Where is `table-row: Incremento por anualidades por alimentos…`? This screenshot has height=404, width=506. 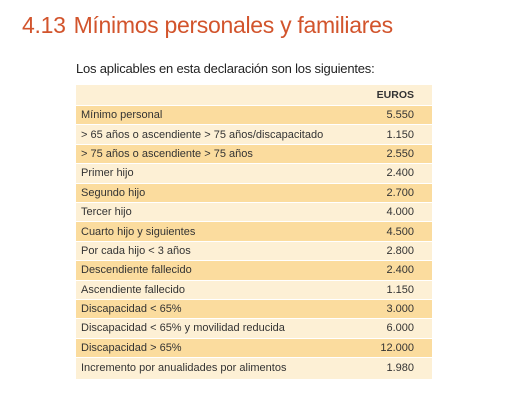 table-row: Incremento por anualidades por alimentos… is located at coordinates (254, 367).